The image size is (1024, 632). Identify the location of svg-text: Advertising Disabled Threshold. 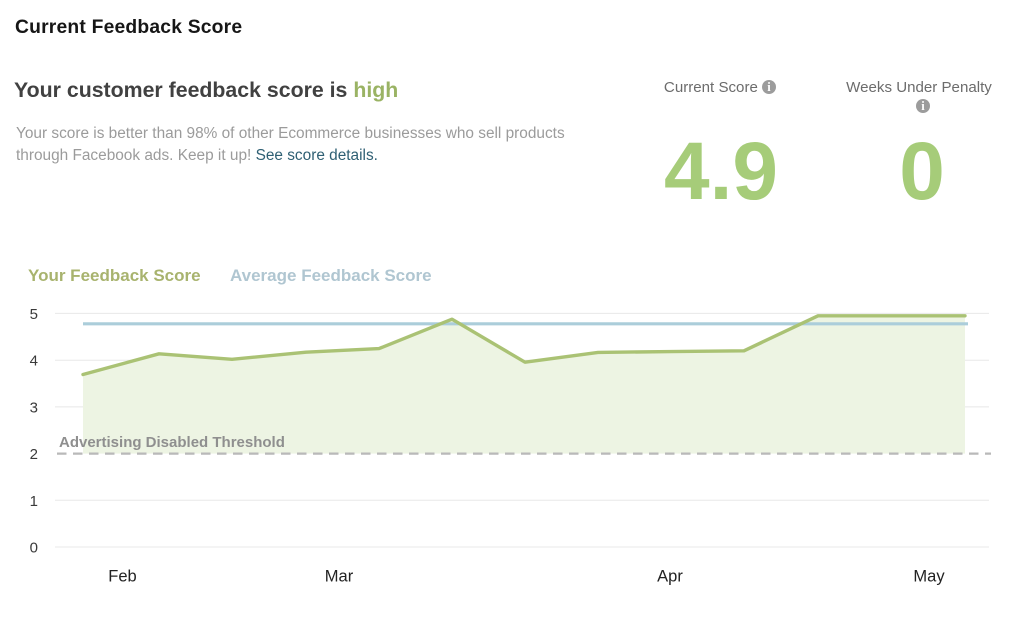
(172, 442).